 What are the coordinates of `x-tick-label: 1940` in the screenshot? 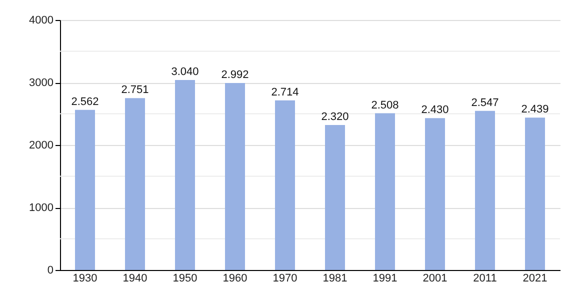 It's located at (135, 278).